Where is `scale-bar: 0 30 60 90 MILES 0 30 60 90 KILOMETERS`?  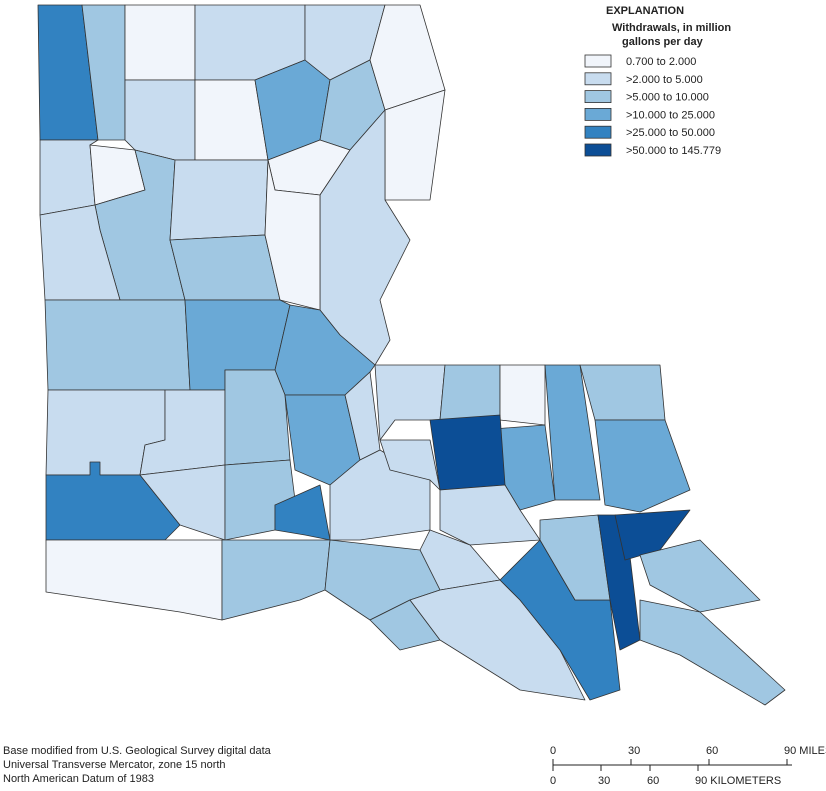 scale-bar: 0 30 60 90 MILES 0 30 60 90 KILOMETERS is located at coordinates (688, 766).